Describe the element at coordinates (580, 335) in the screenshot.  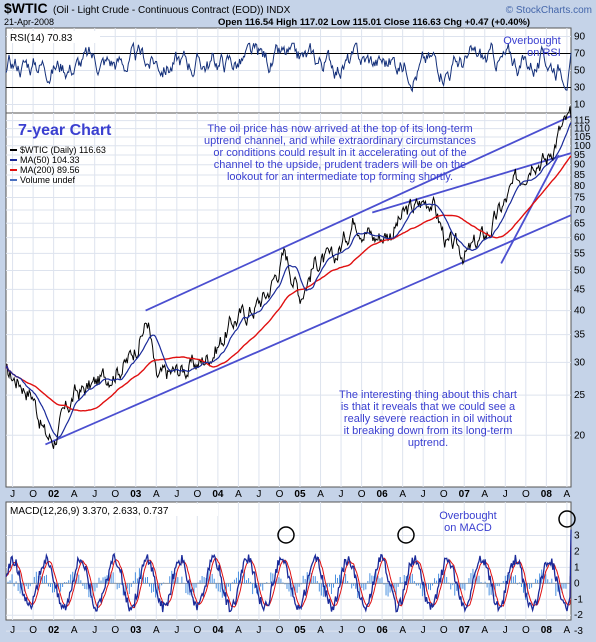
I see `price-tick-35: 35` at that location.